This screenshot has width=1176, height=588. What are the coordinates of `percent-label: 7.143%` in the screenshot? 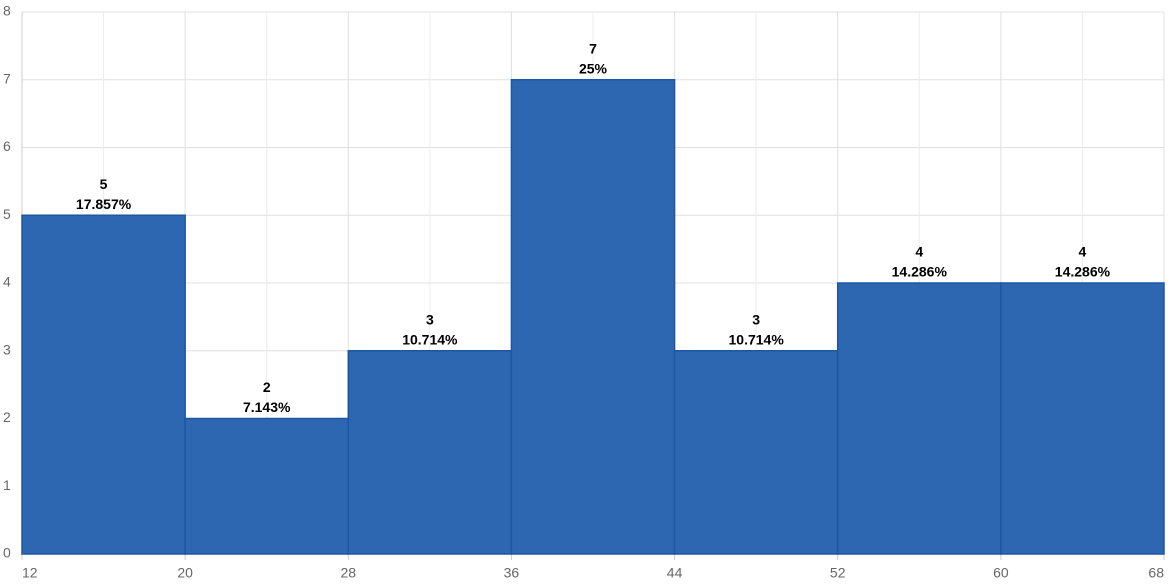 It's located at (267, 407).